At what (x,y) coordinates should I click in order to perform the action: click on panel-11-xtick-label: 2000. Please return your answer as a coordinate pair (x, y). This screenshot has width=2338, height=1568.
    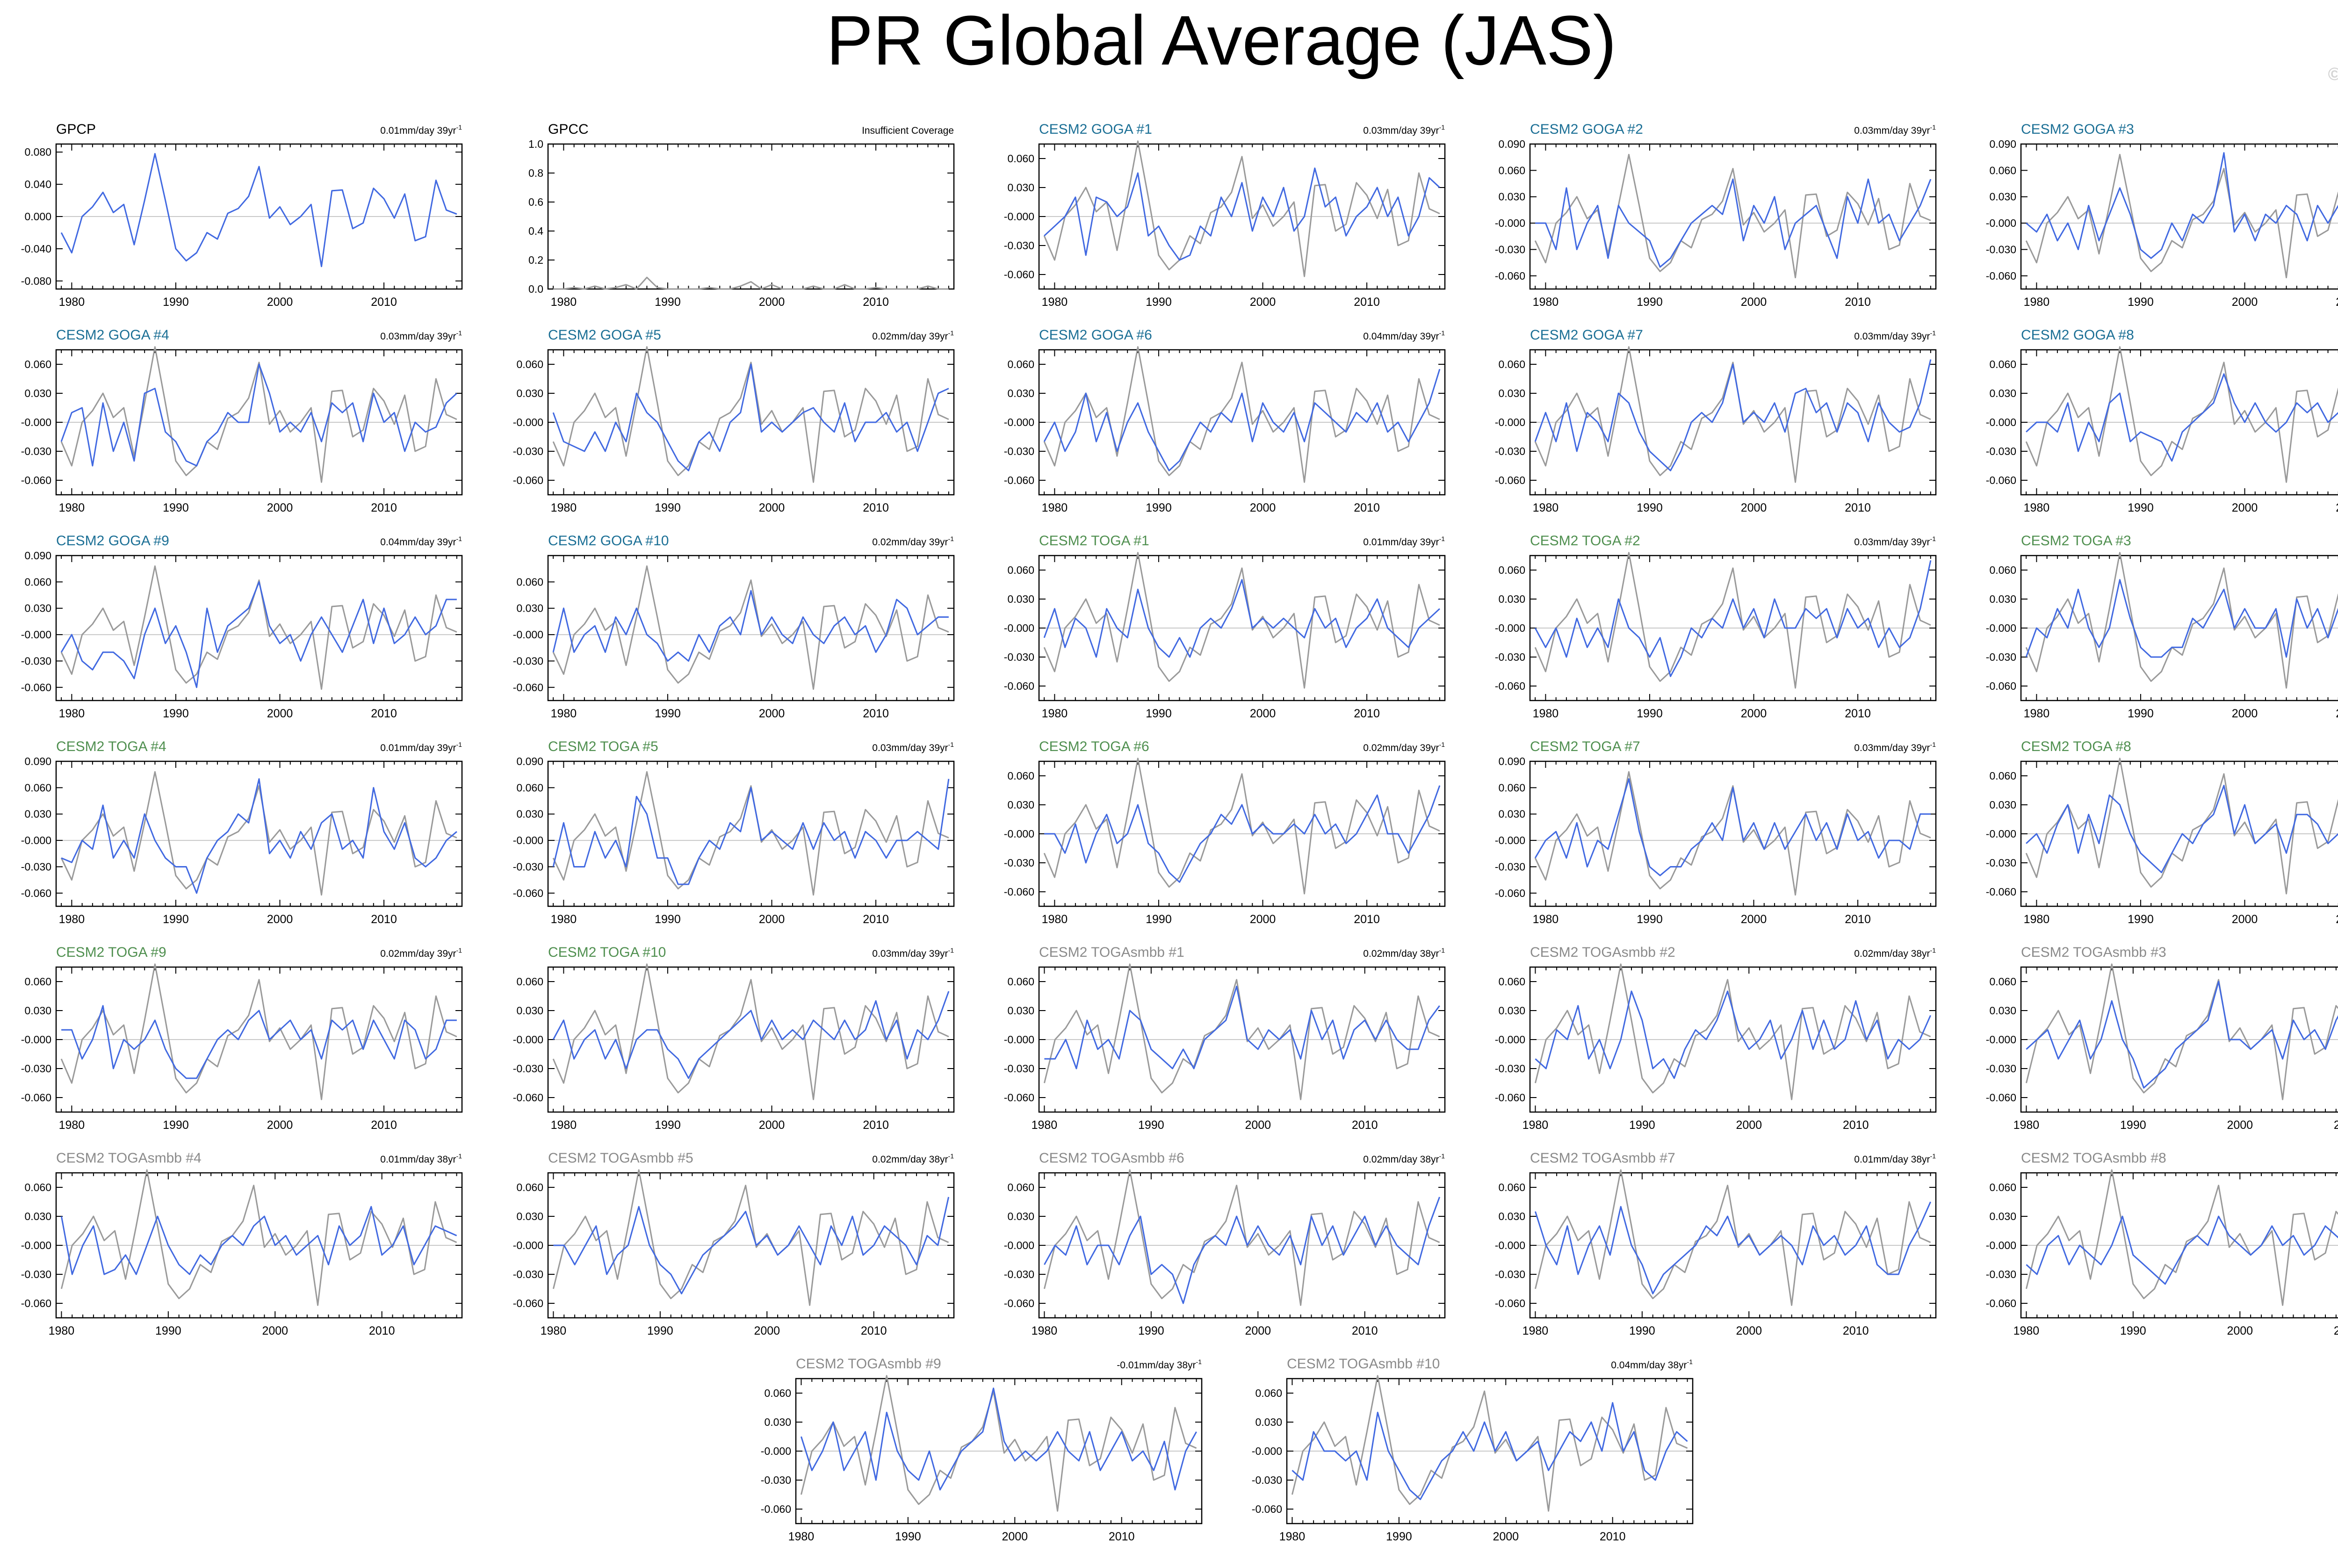
    Looking at the image, I should click on (280, 713).